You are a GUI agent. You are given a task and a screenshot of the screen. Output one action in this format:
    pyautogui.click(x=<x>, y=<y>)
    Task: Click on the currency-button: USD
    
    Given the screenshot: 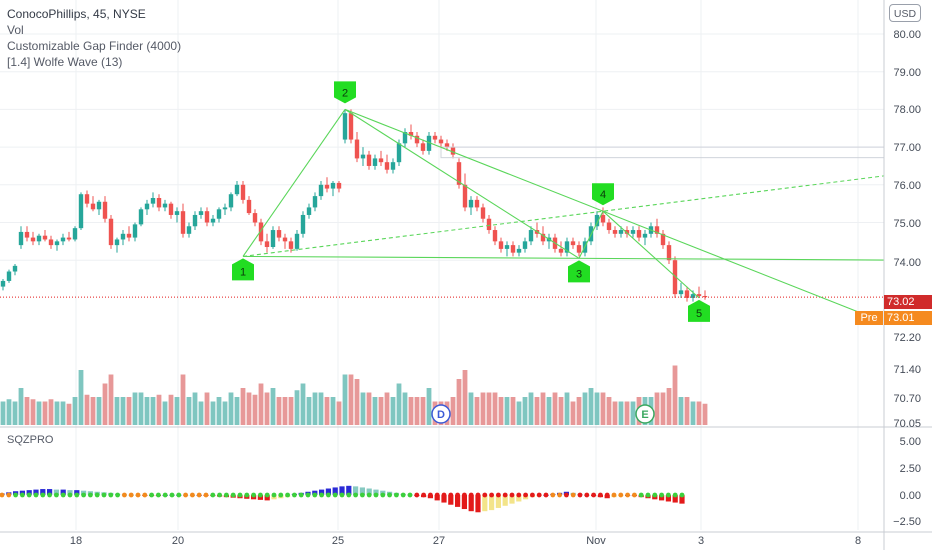 What is the action you would take?
    pyautogui.click(x=905, y=13)
    